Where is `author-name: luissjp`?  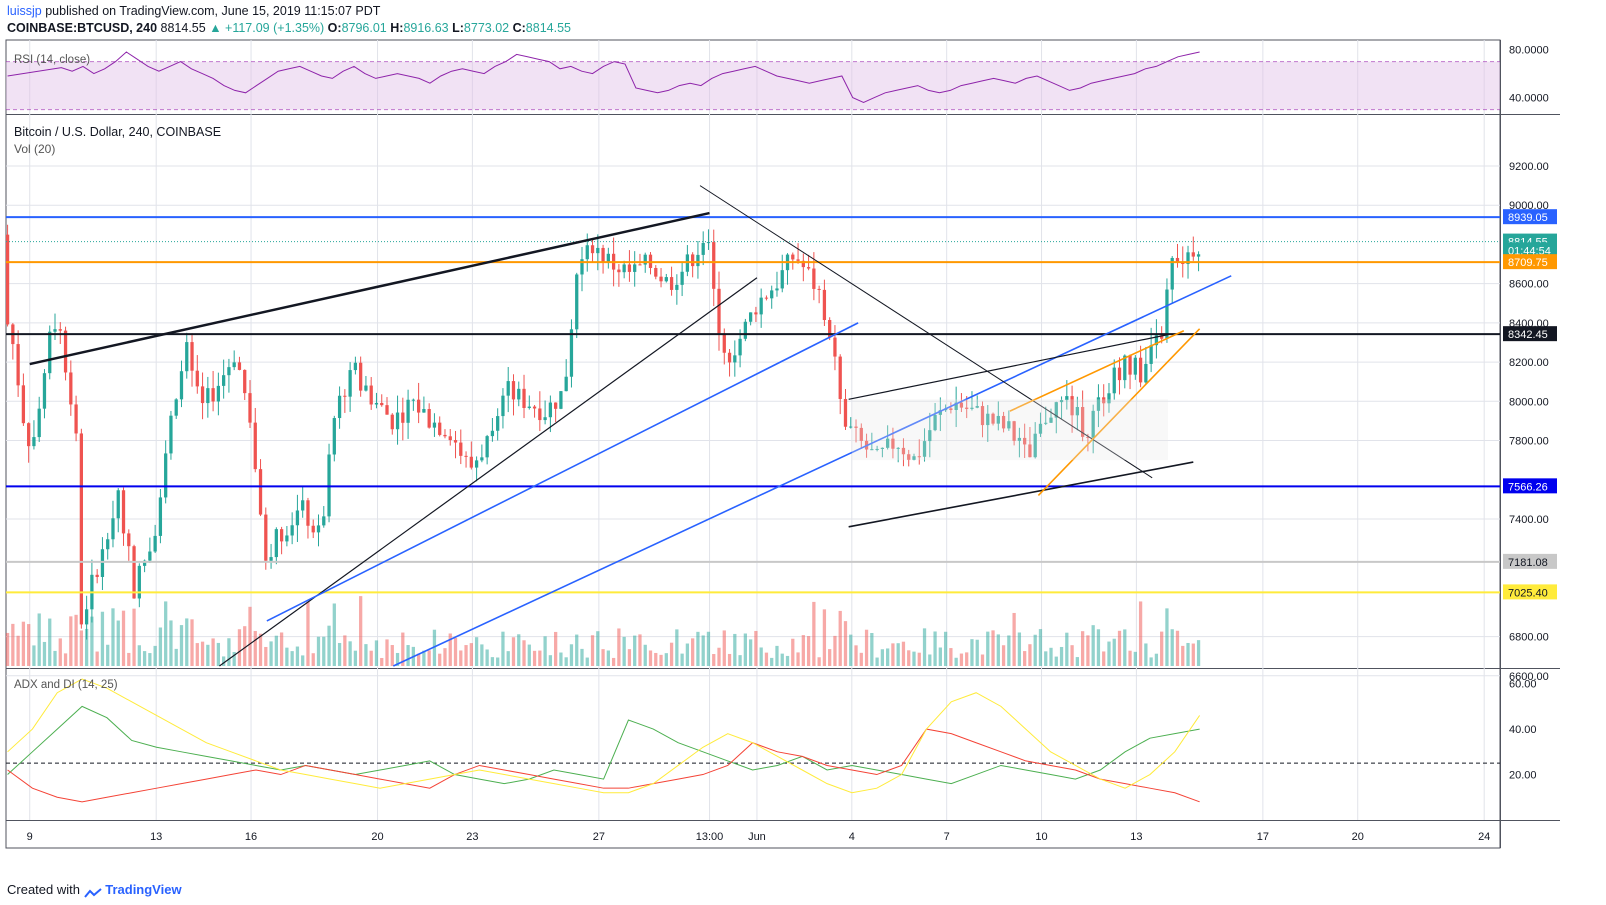 author-name: luissjp is located at coordinates (24, 11).